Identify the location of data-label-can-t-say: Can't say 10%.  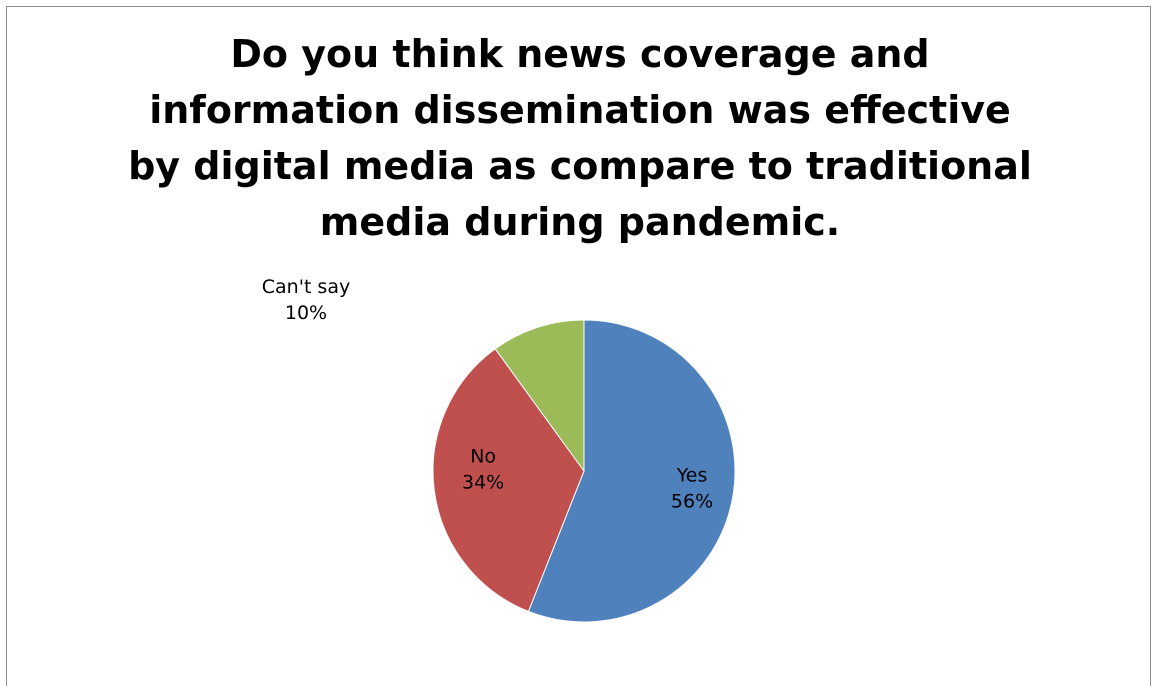
(306, 300).